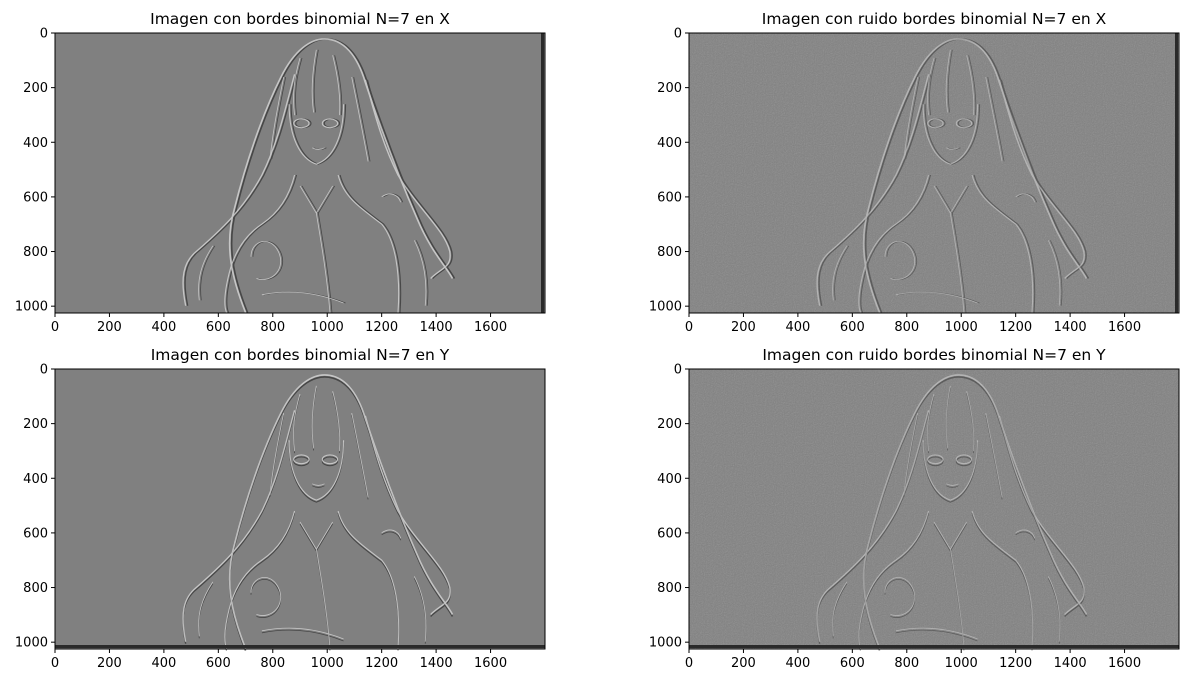 The height and width of the screenshot is (682, 1187). I want to click on subplot-title: Imagen con bordes binomial N=7 en Y, so click(300, 355).